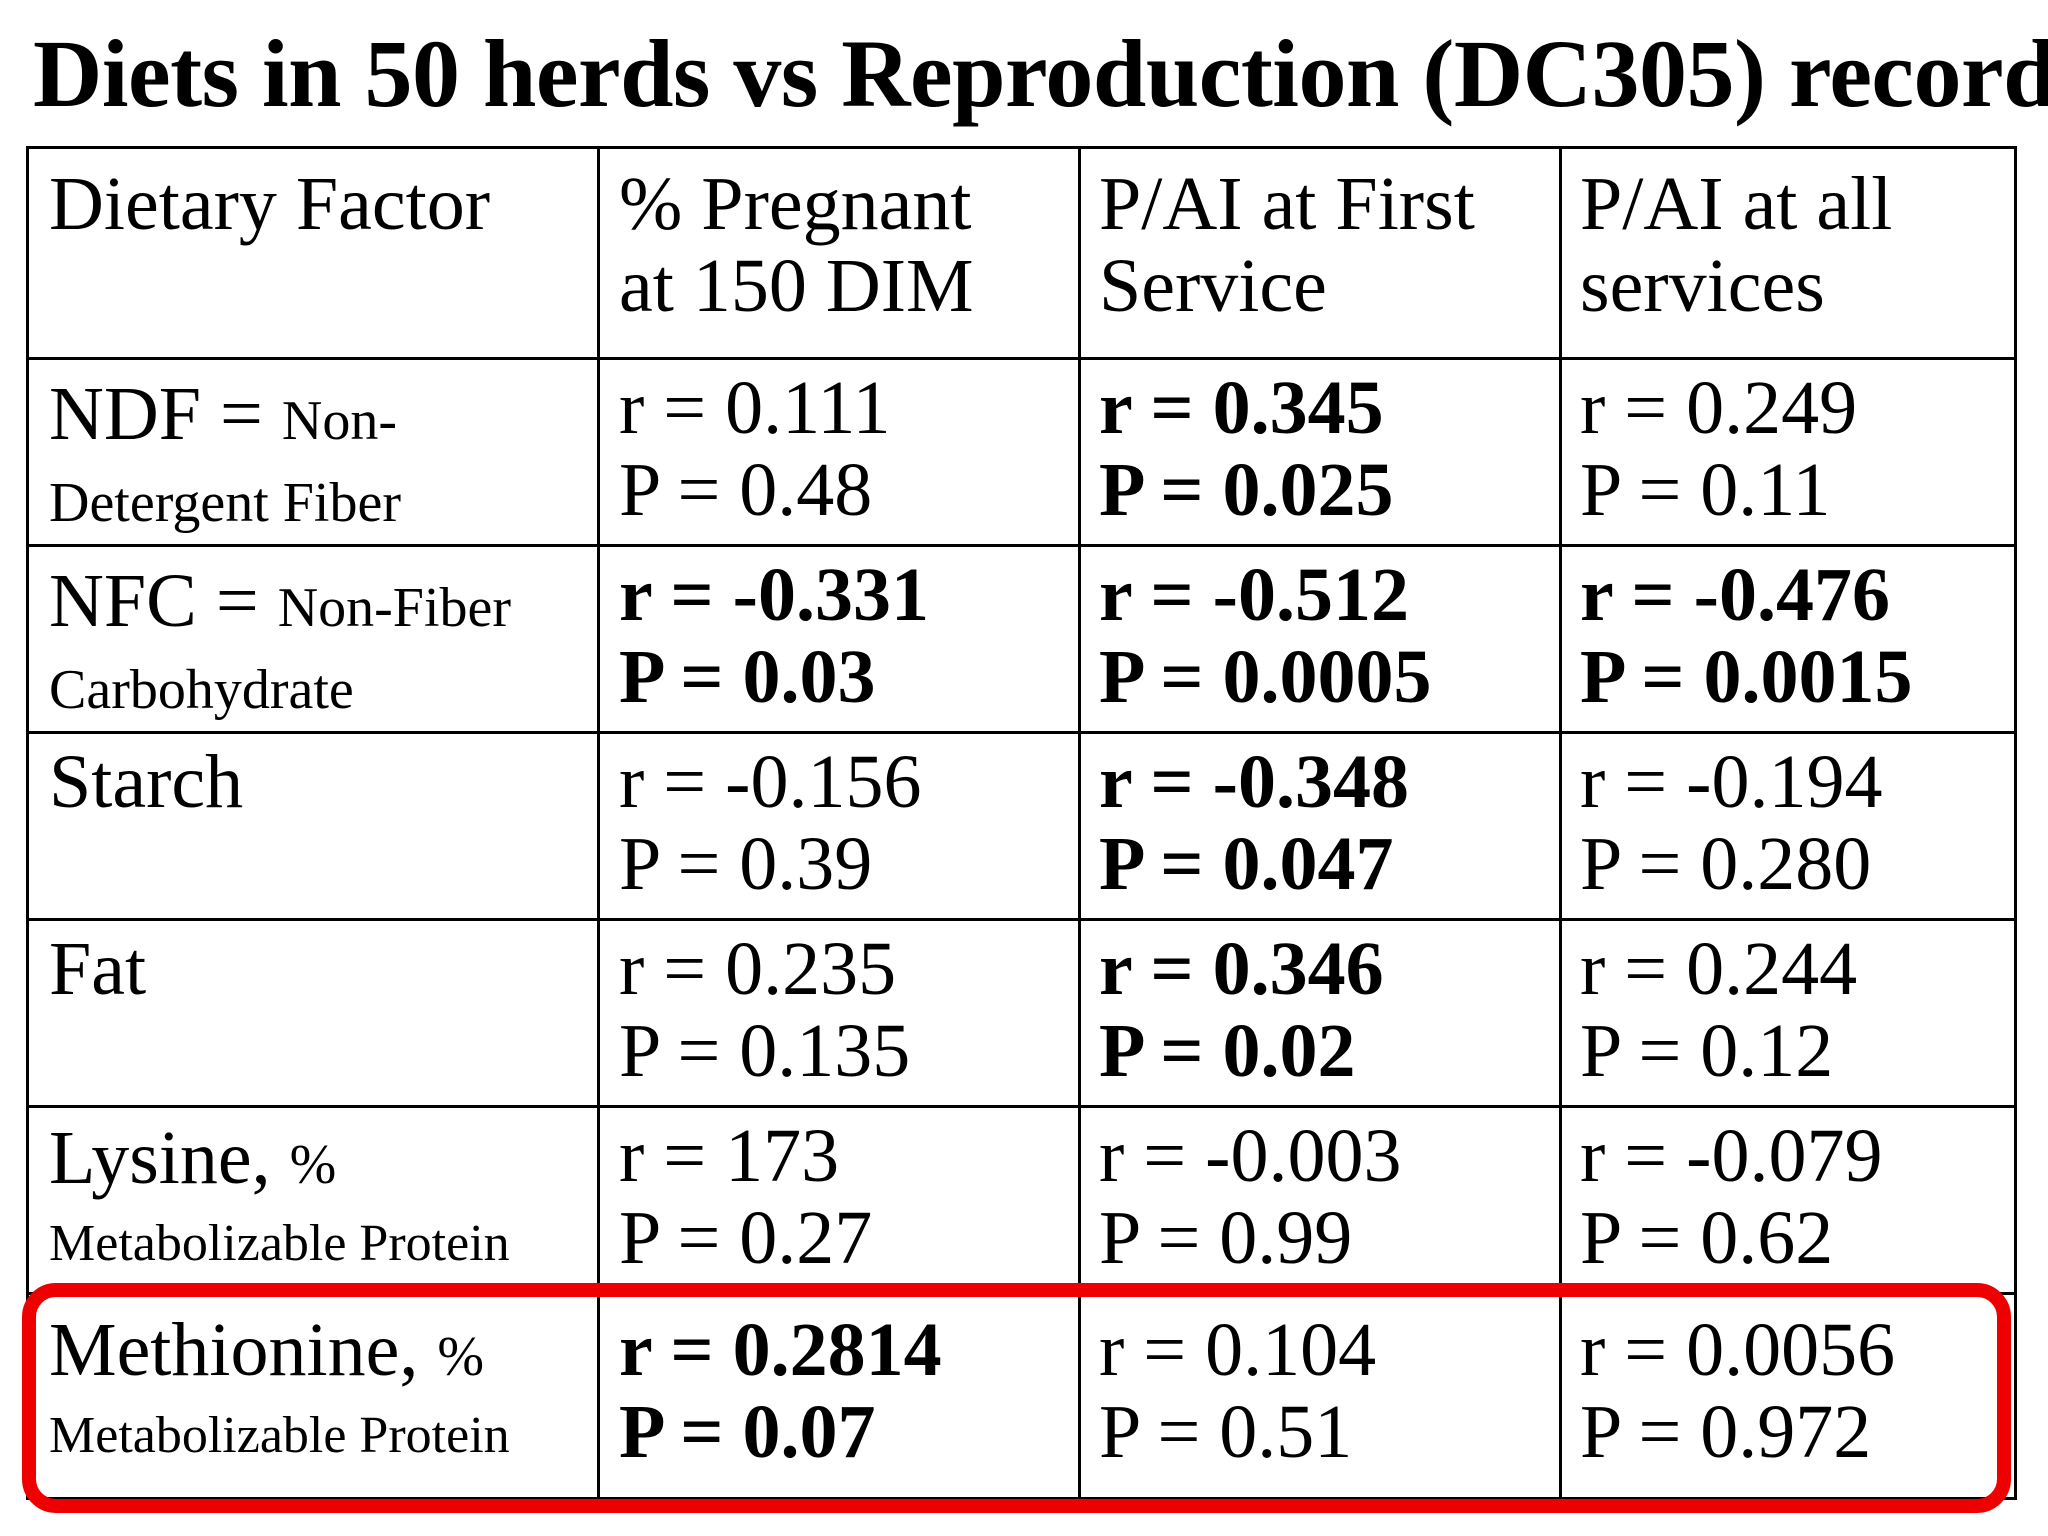 The image size is (2048, 1536). I want to click on value-cell-significant: r = 0.2814 P = 0.07, so click(780, 1391).